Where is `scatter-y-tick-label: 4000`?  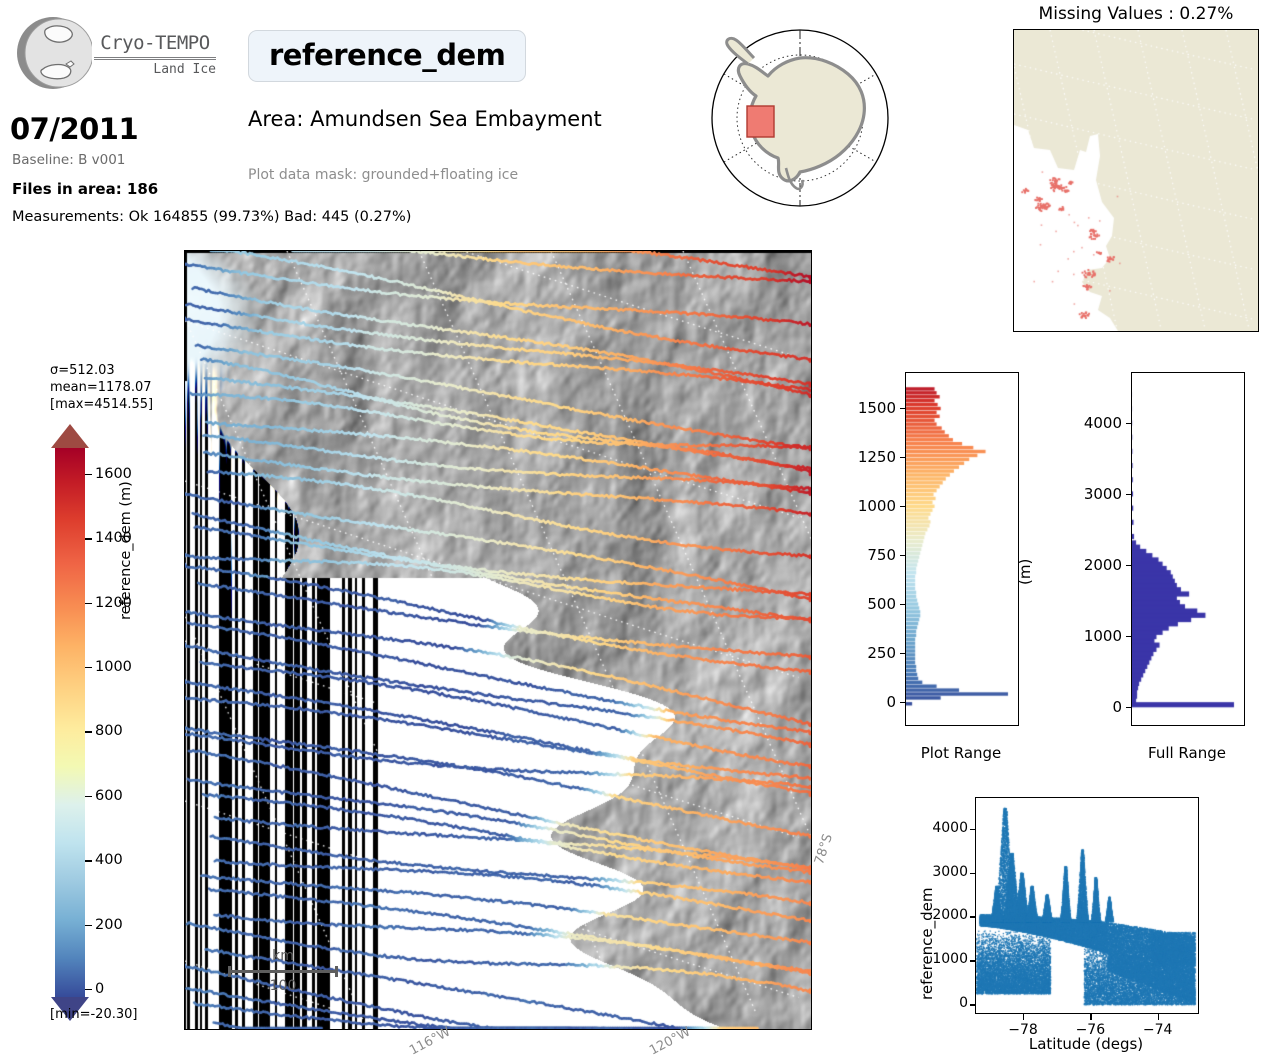
scatter-y-tick-label: 4000 is located at coordinates (950, 827).